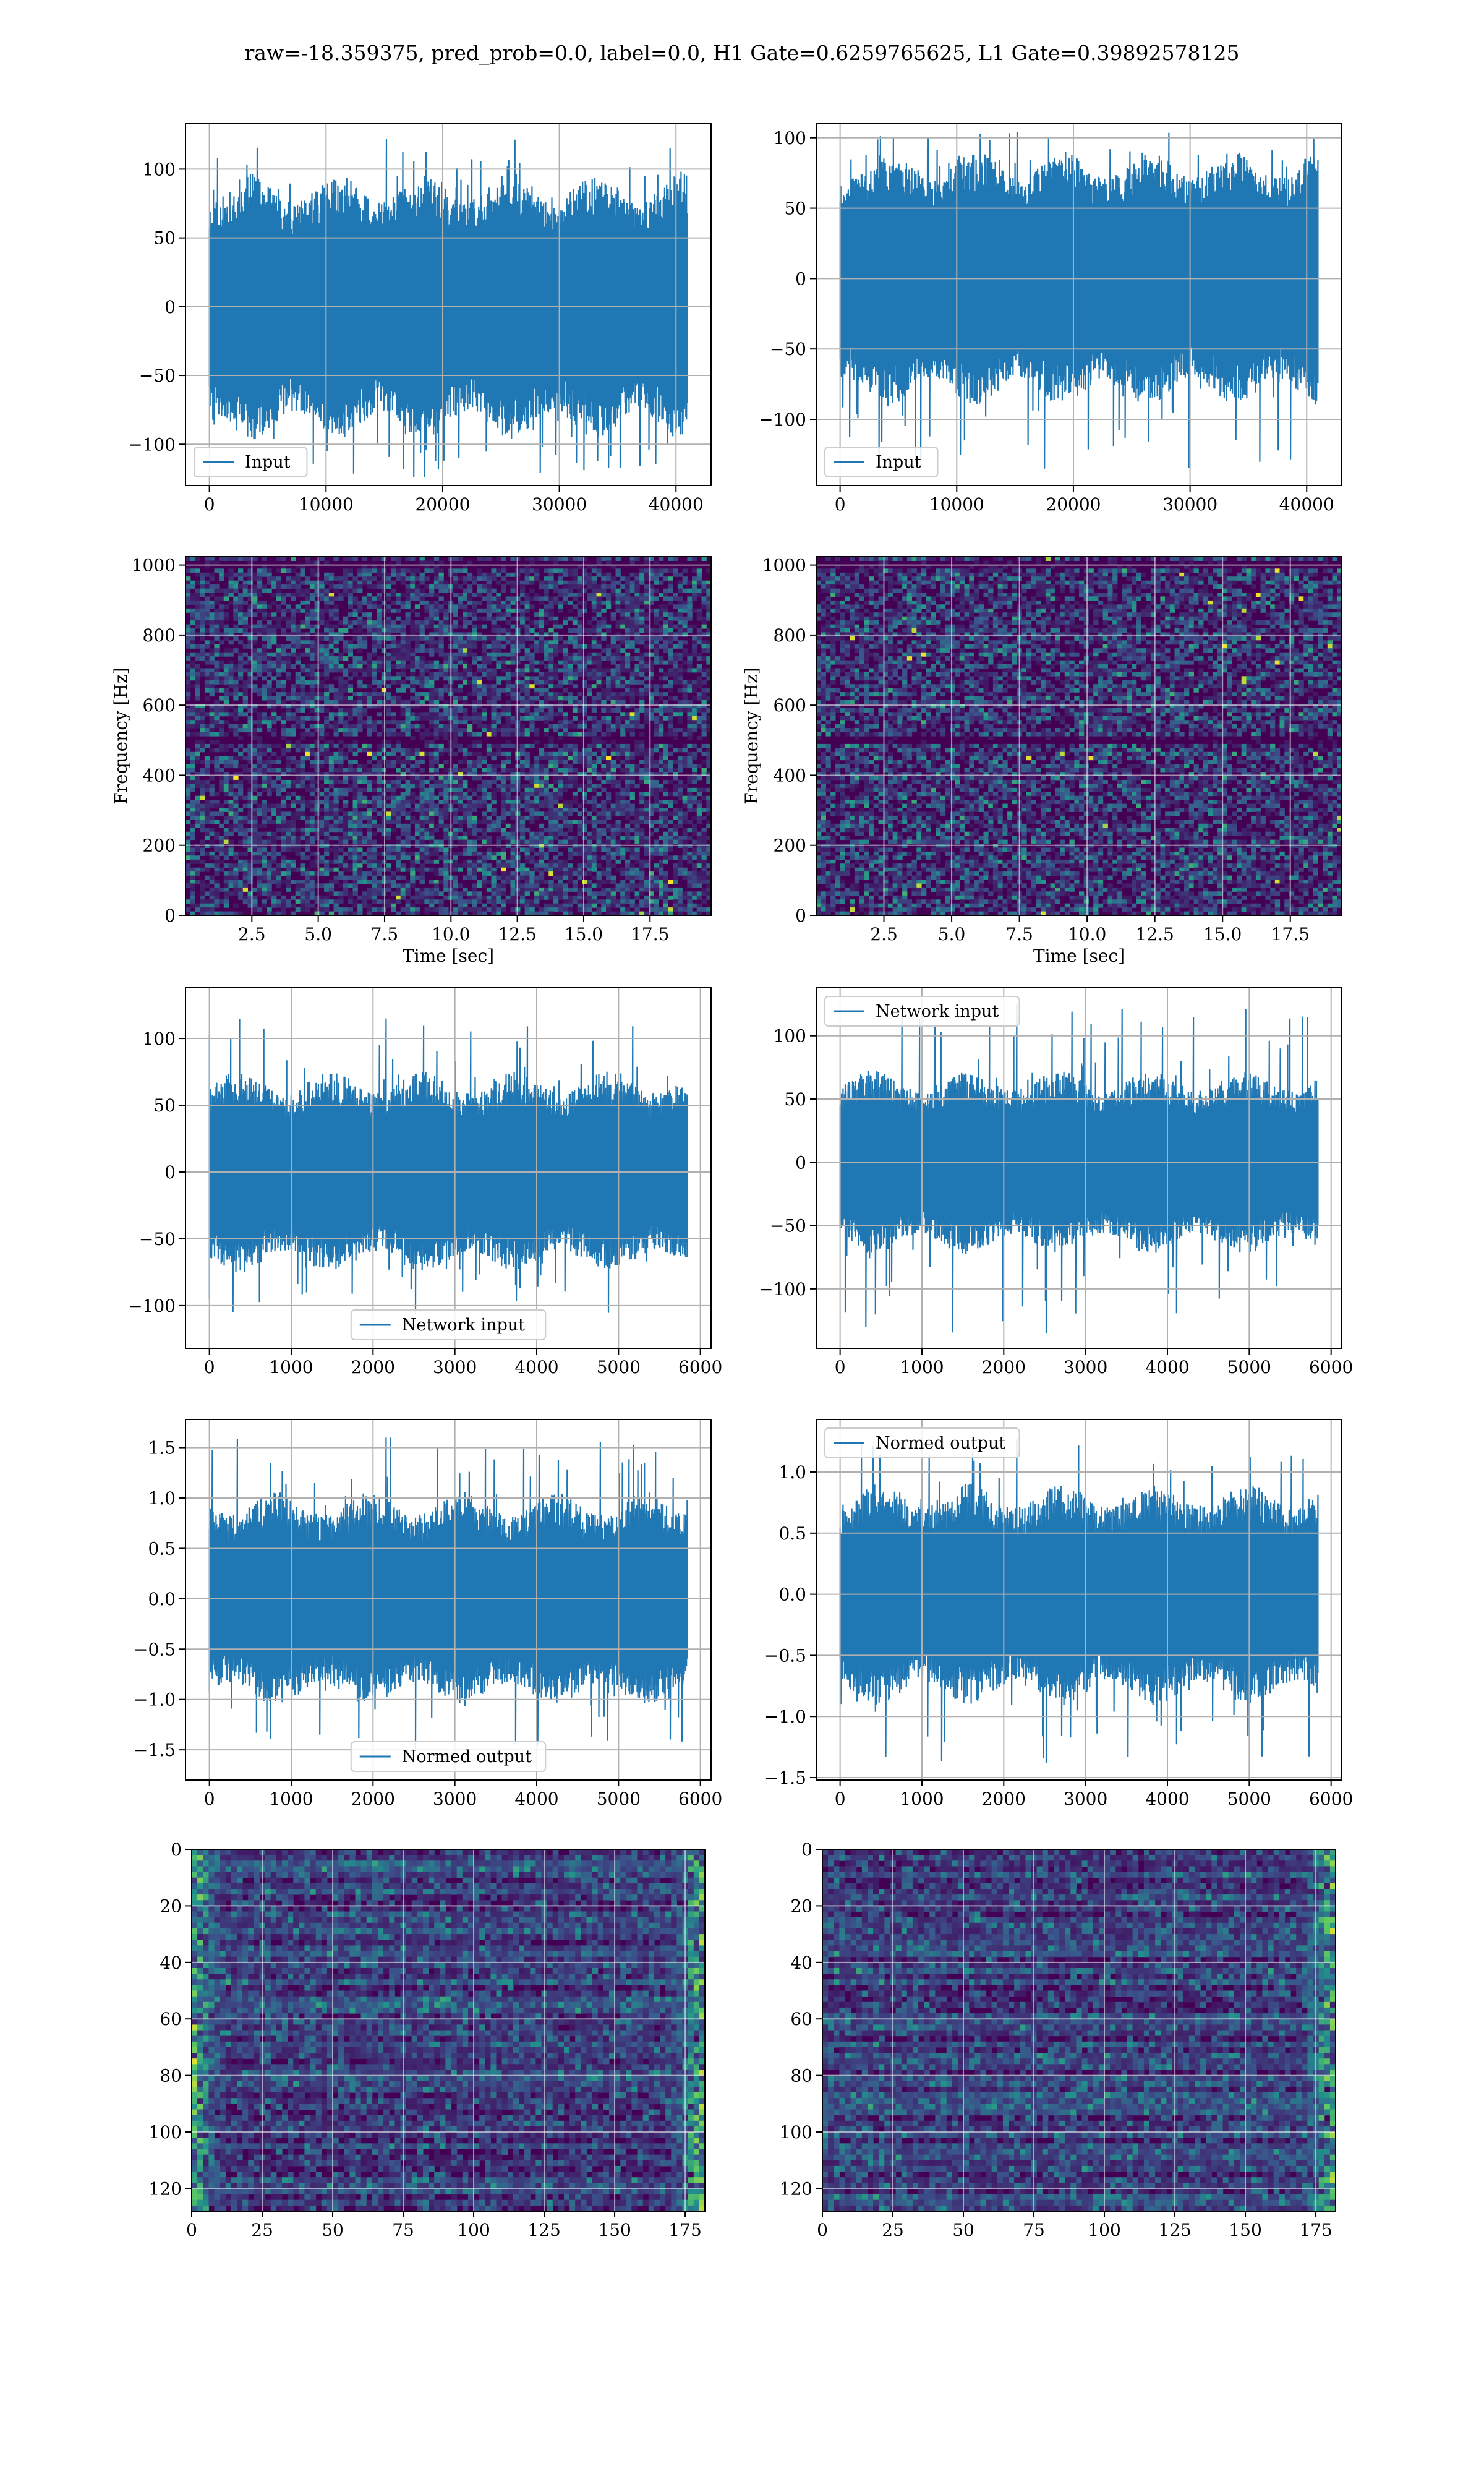  Describe the element at coordinates (1004, 1367) in the screenshot. I see `l1-network-input-xtick-label: 2000` at that location.